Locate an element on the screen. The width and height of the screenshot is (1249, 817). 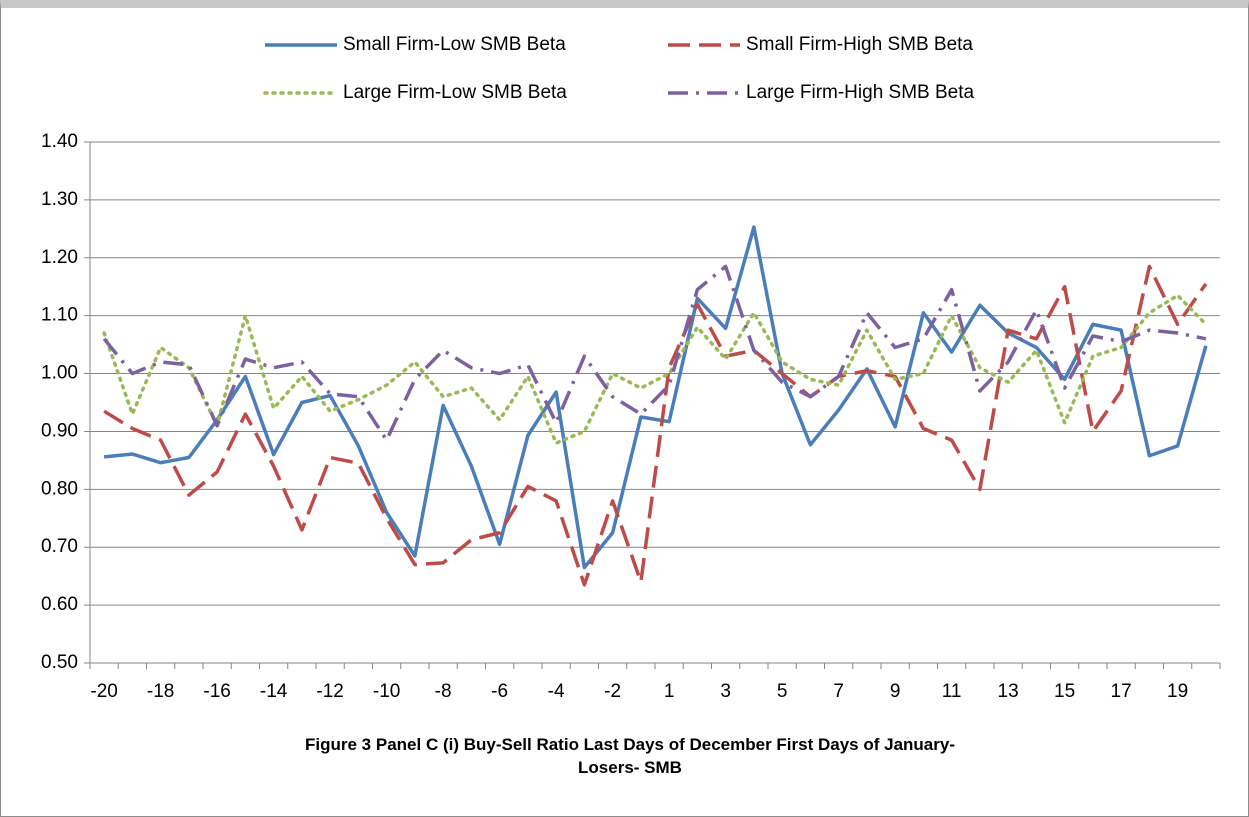
y-tick-label: 0.70 is located at coordinates (59, 546).